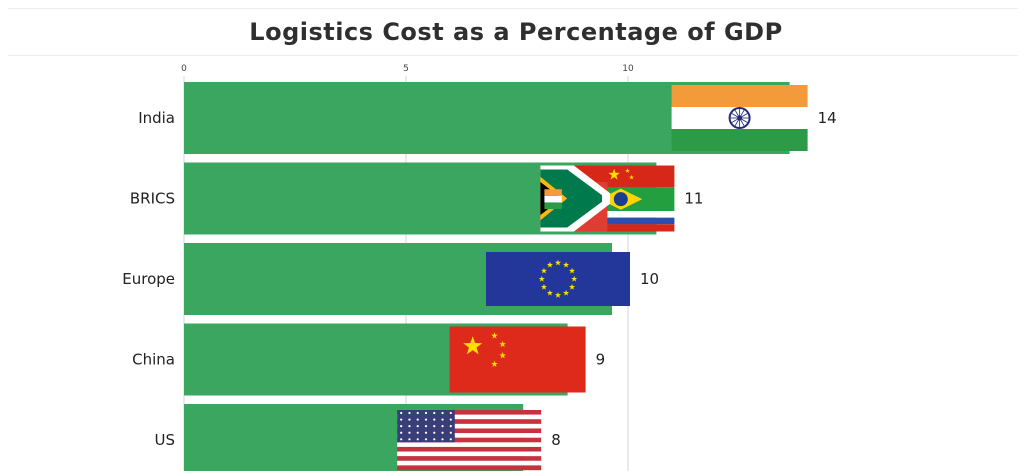  What do you see at coordinates (827, 118) in the screenshot?
I see `value-label: 14` at bounding box center [827, 118].